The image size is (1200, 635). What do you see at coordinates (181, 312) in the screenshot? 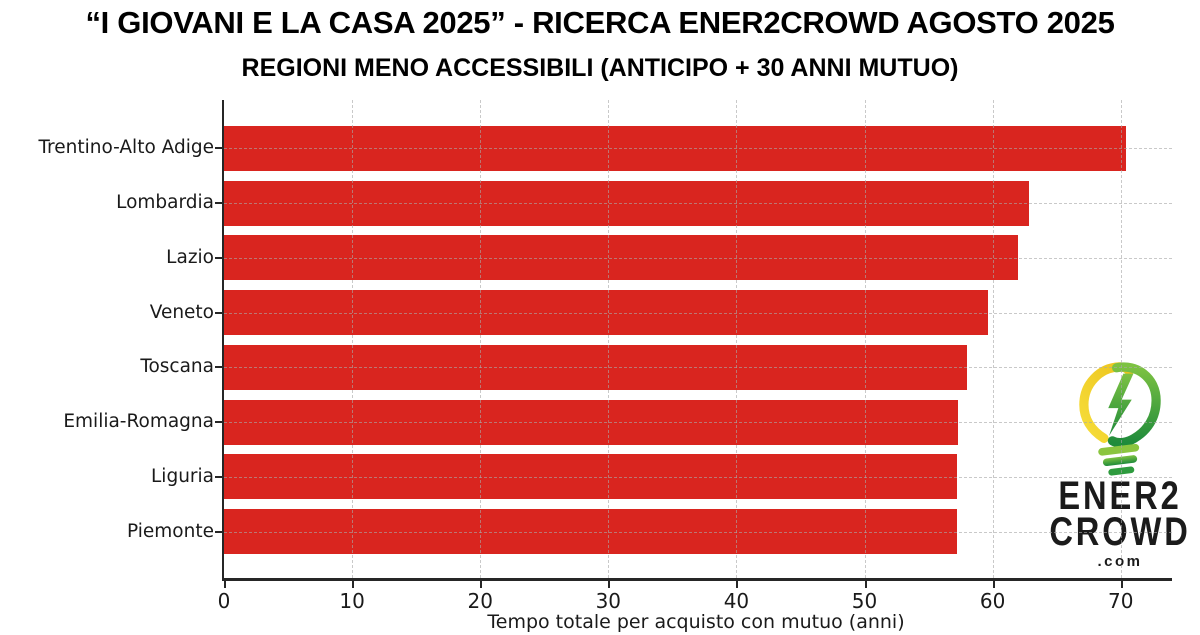
I see `y-axis-label: Veneto` at bounding box center [181, 312].